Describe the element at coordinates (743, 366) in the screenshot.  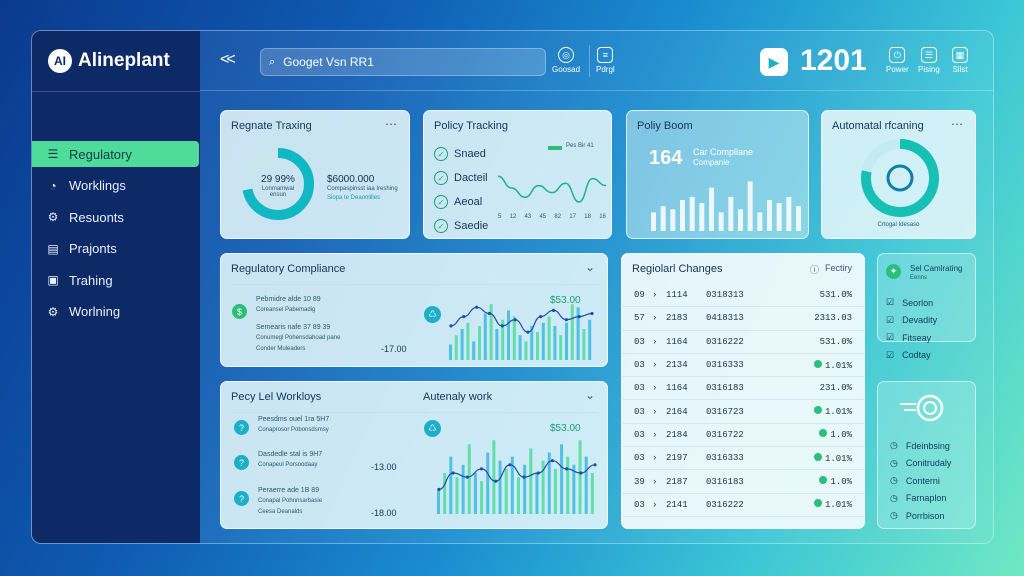
I see `table-row: 03 › 2134 0316333 1.01%` at that location.